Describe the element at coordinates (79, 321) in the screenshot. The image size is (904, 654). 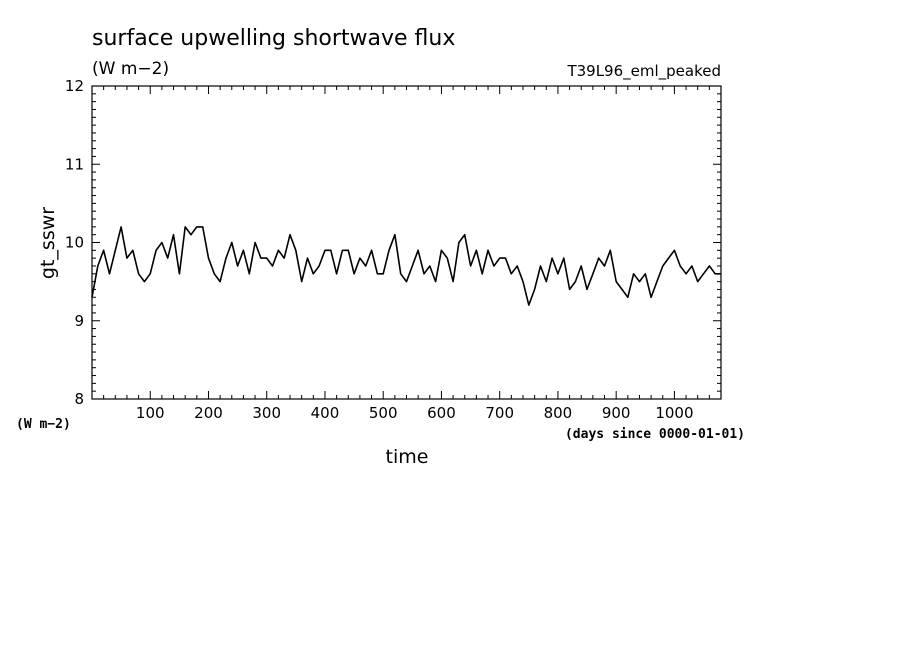
I see `y-tick-label: 9` at that location.